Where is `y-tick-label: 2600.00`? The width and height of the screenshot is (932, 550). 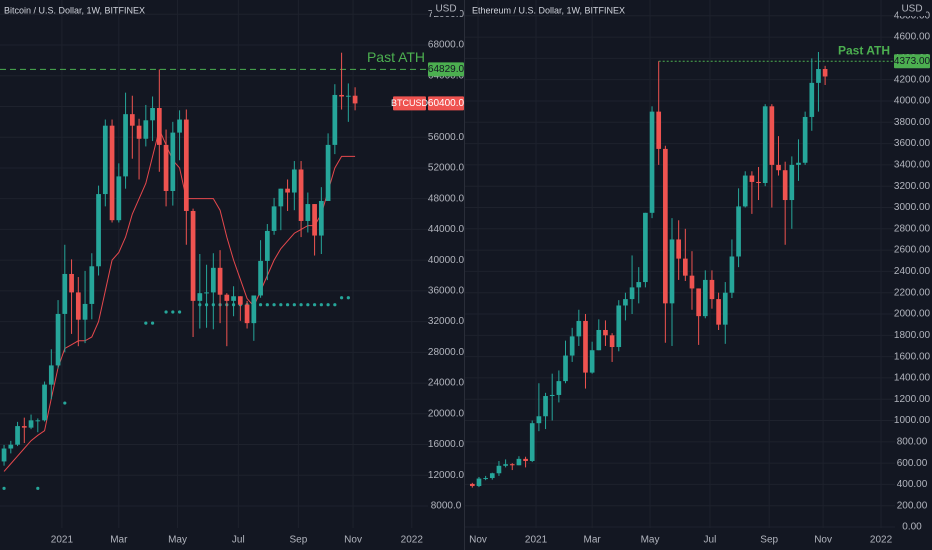 y-tick-label: 2600.00 is located at coordinates (912, 250).